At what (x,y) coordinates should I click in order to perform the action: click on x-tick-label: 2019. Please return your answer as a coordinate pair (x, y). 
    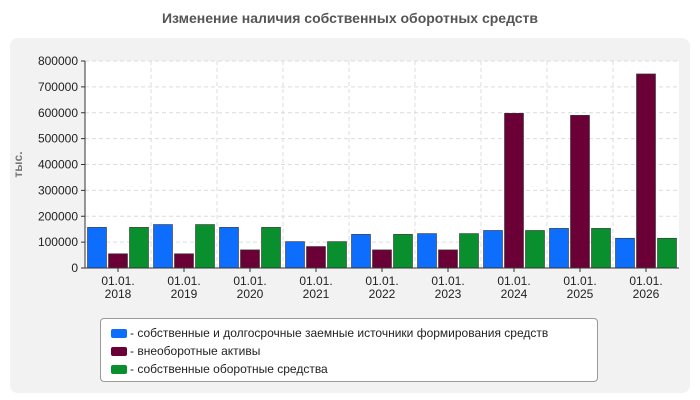
    Looking at the image, I should click on (184, 294).